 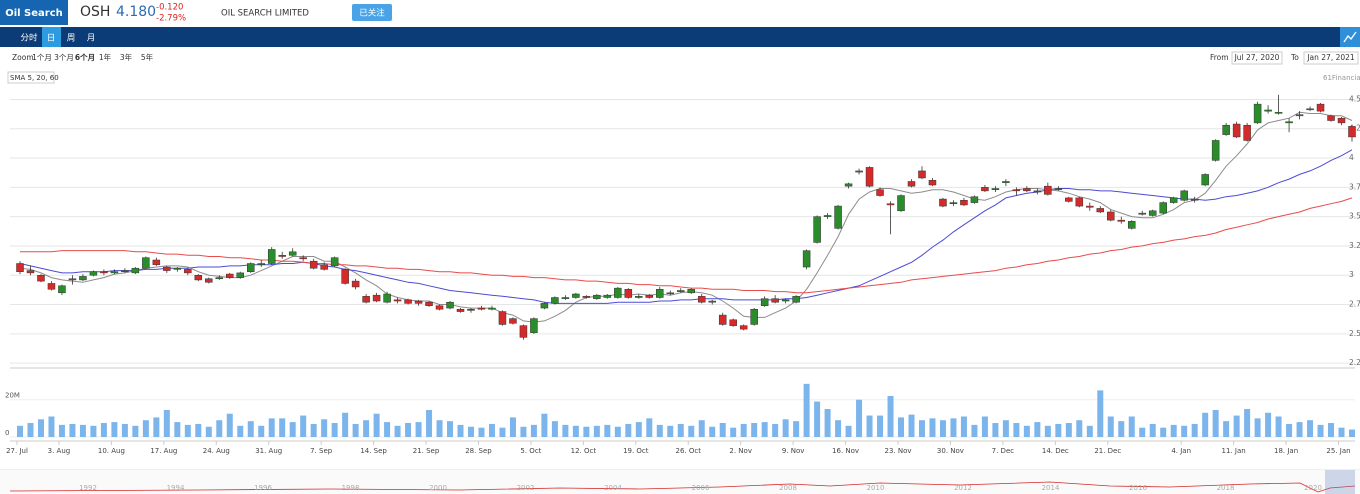 I want to click on from-date: Jul 27, 2020, so click(x=1257, y=57).